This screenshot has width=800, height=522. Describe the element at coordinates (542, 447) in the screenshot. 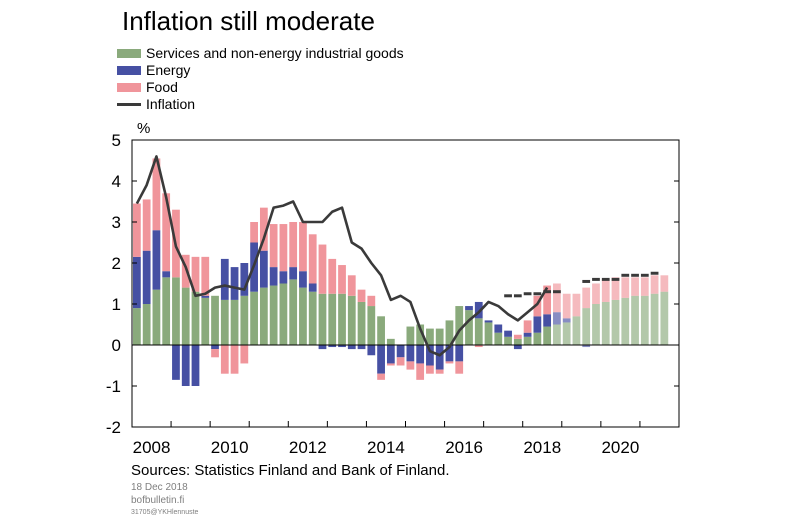

I see `x-tick-label: 2018` at that location.